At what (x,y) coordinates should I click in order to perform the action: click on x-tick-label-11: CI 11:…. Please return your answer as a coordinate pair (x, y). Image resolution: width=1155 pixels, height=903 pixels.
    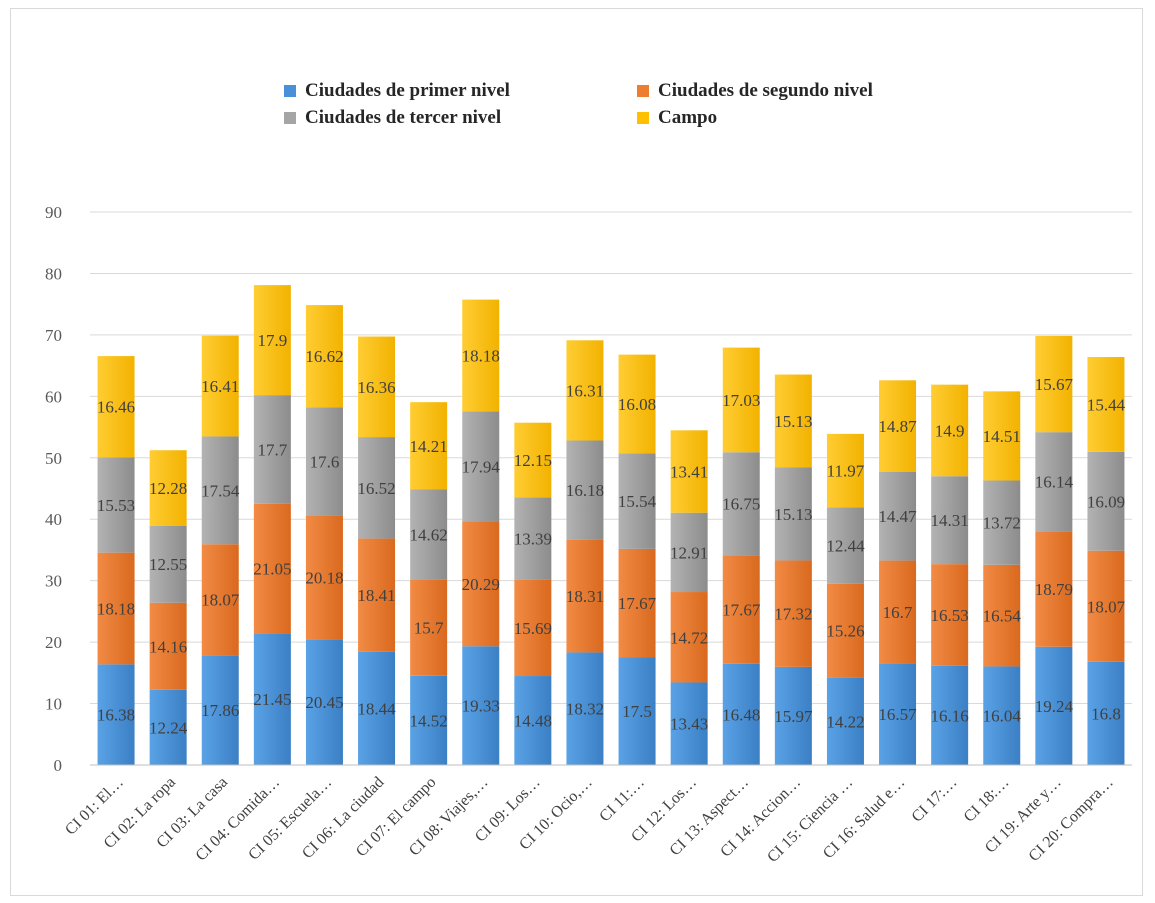
    Looking at the image, I should click on (622, 800).